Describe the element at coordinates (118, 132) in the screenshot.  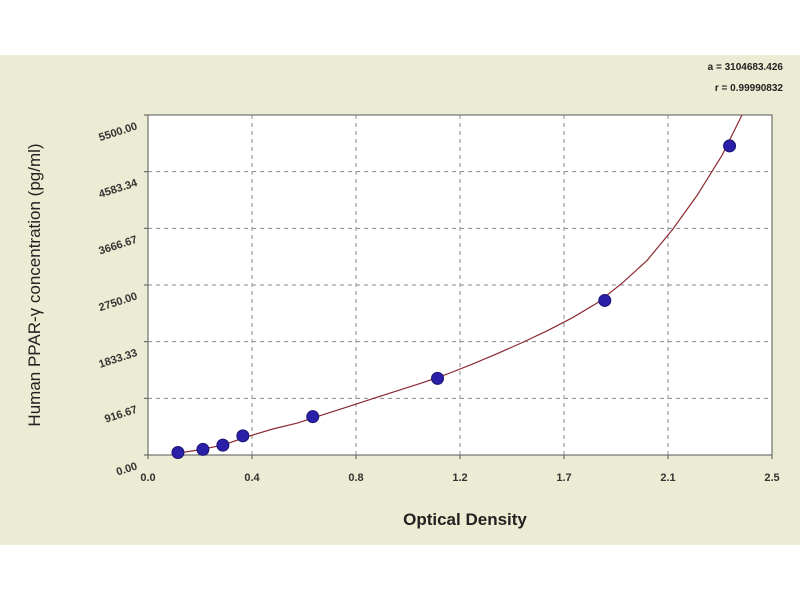
I see `y-tick-label: 5500.00` at that location.